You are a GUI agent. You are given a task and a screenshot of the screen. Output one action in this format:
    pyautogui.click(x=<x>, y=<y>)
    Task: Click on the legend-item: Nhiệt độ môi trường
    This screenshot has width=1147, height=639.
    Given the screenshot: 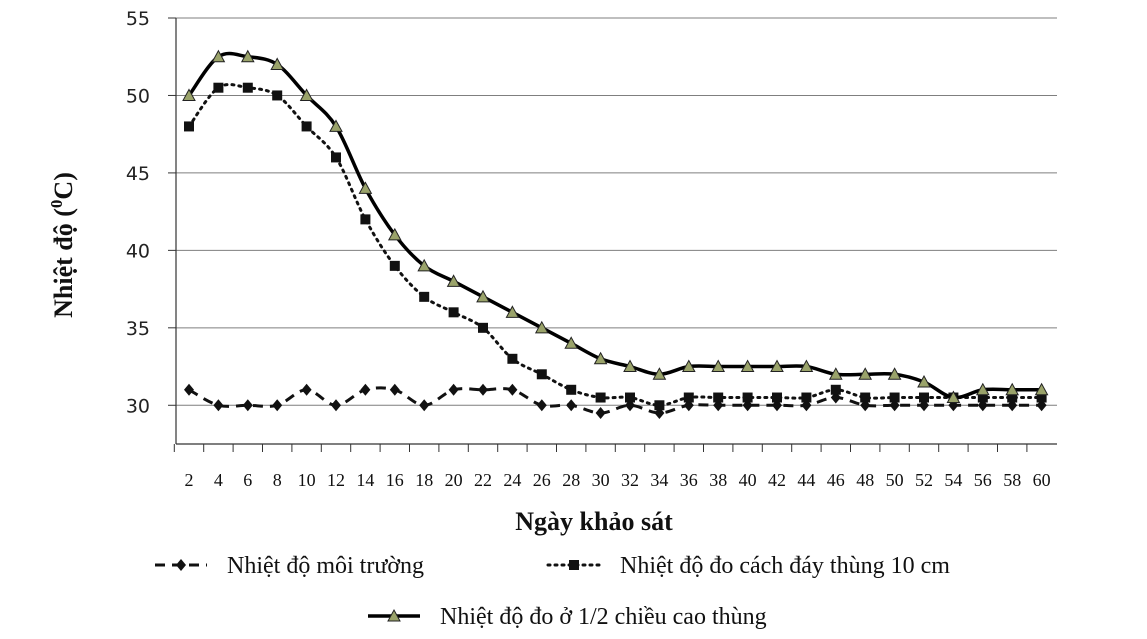 What is the action you would take?
    pyautogui.click(x=289, y=566)
    